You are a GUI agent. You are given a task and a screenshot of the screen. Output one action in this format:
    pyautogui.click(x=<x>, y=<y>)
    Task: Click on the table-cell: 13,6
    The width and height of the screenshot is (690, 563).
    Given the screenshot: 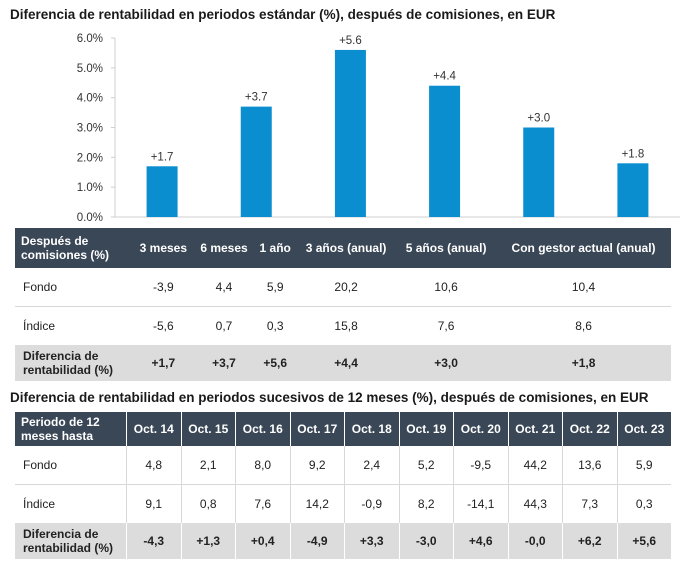 What is the action you would take?
    pyautogui.click(x=589, y=465)
    